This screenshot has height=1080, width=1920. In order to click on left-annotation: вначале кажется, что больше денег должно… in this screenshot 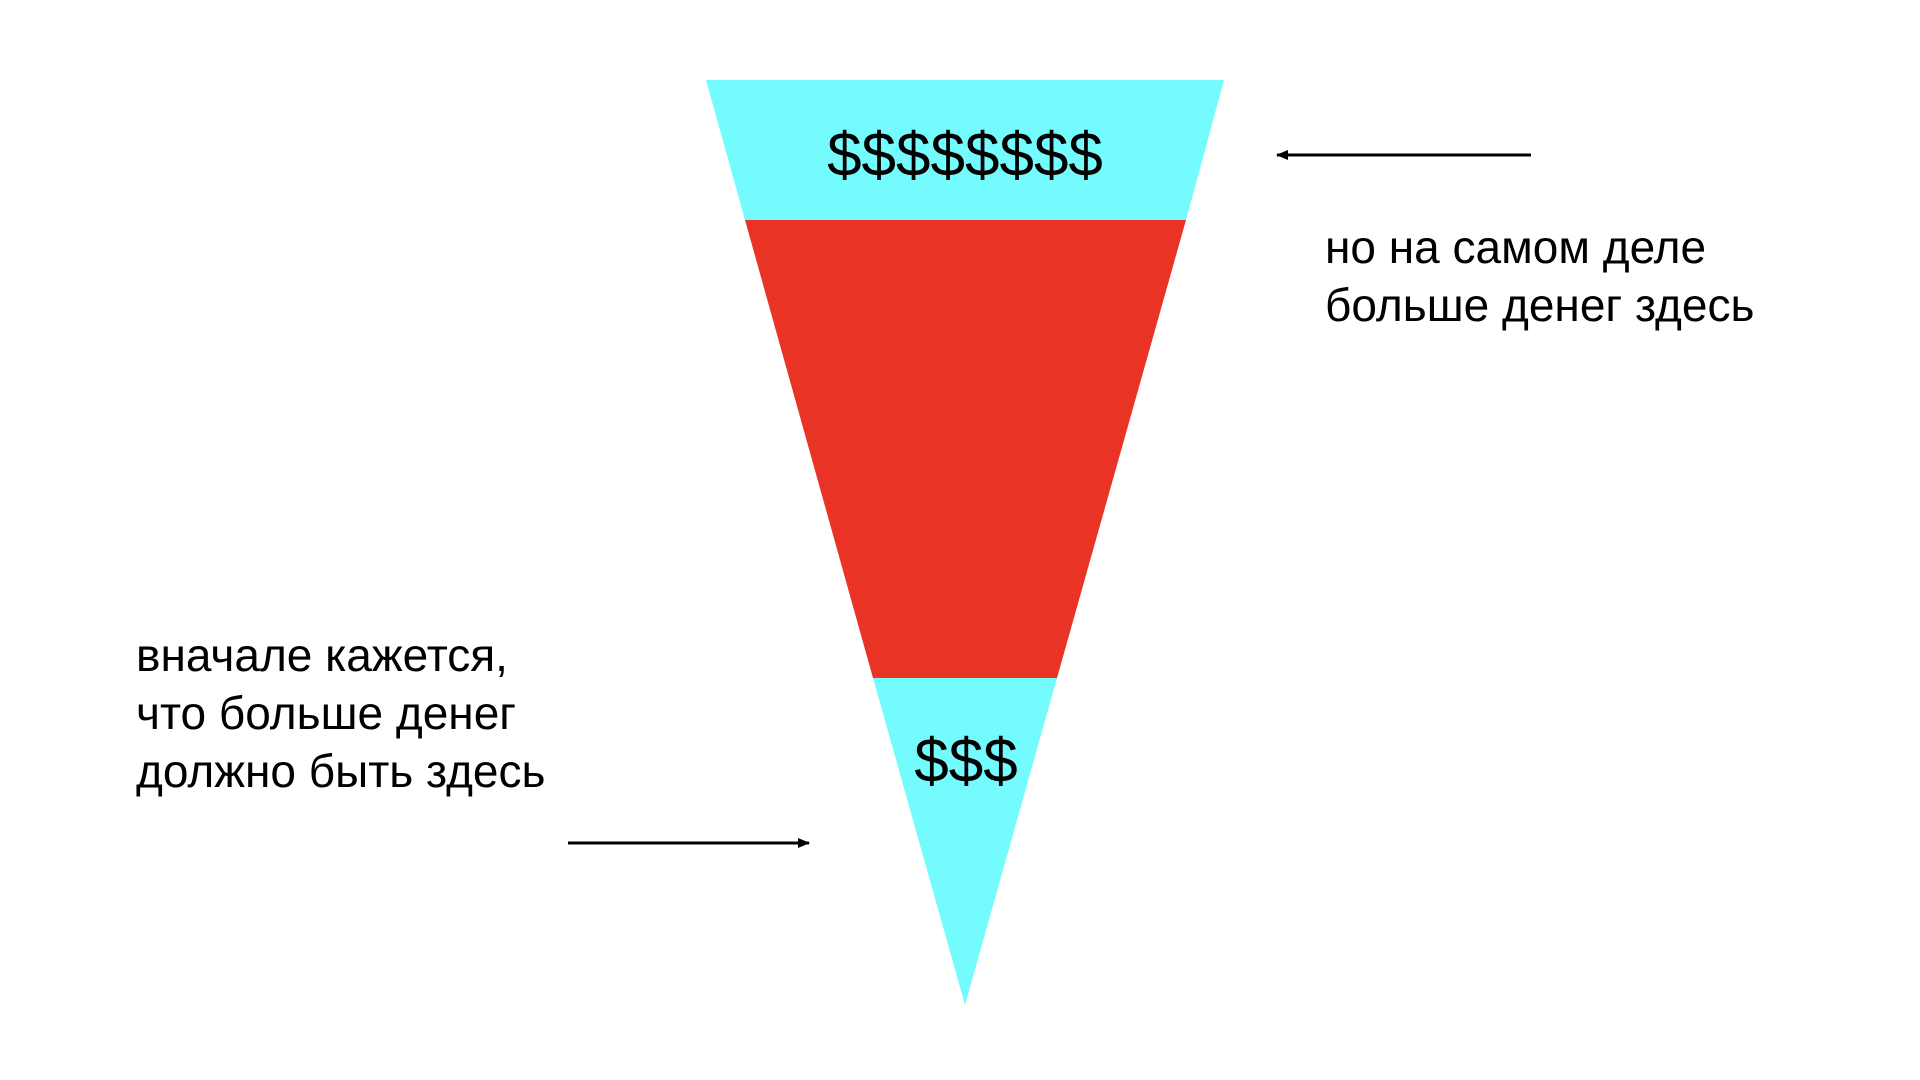, I will do `click(341, 713)`.